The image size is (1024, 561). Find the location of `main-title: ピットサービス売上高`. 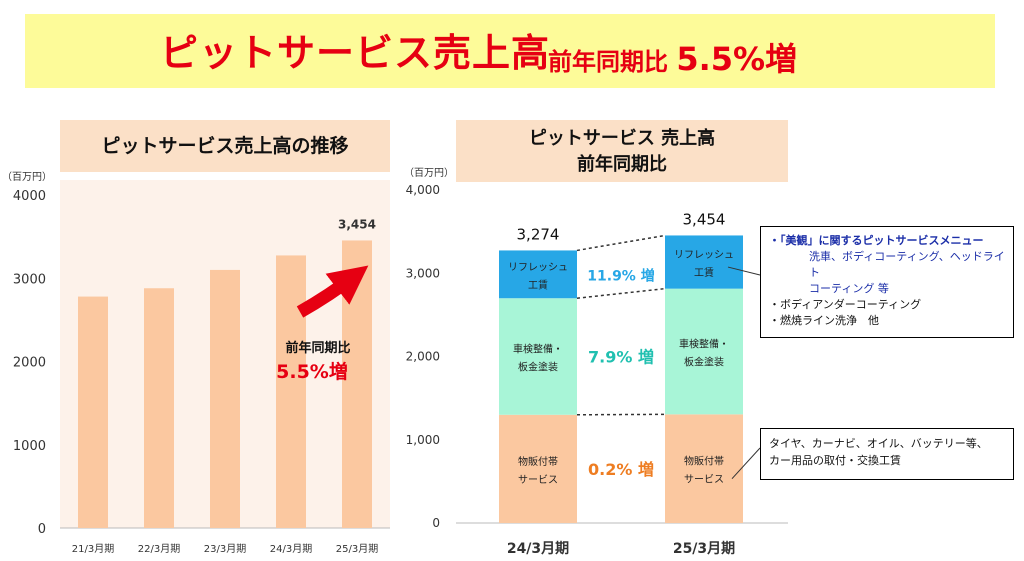

main-title: ピットサービス売上高 is located at coordinates (355, 53).